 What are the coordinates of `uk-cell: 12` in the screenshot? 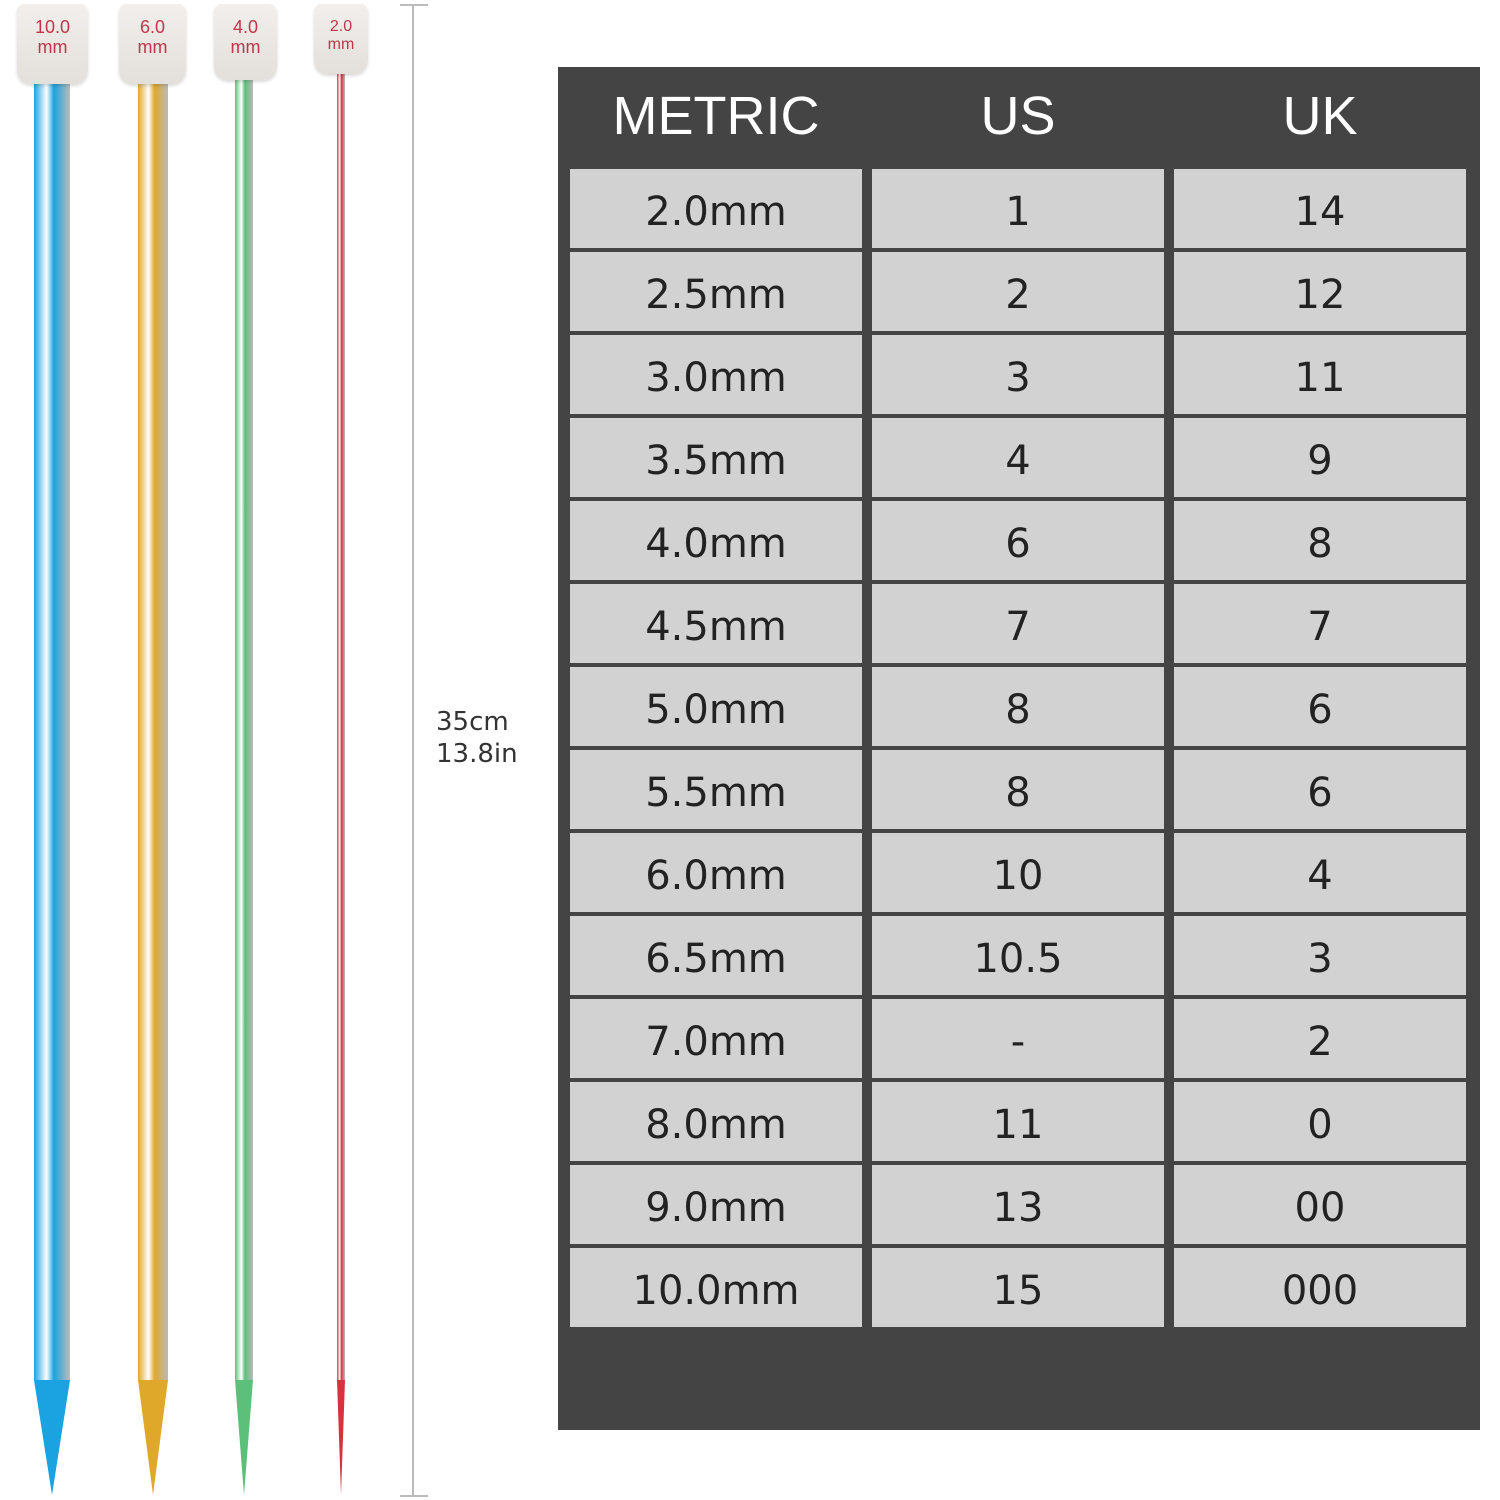 It's located at (1320, 291).